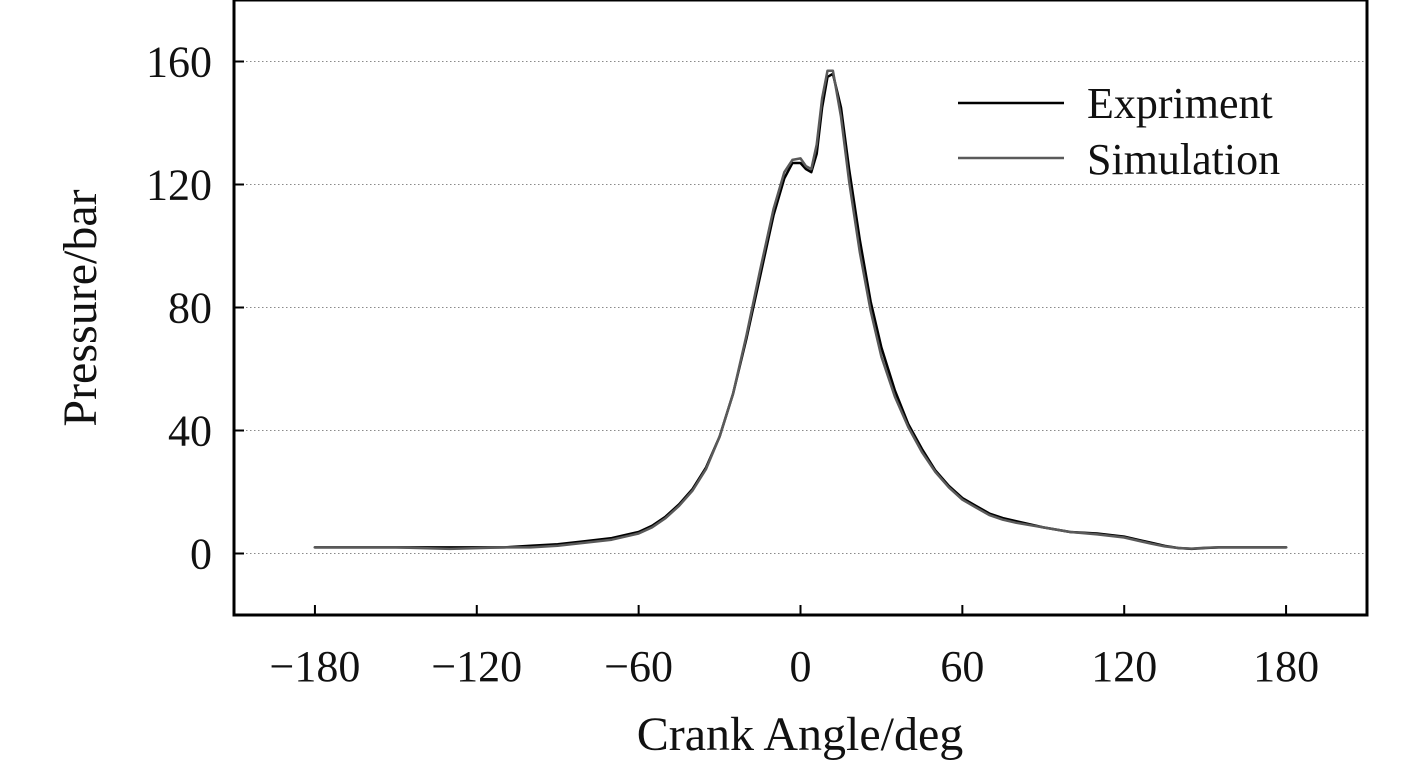 This screenshot has width=1417, height=768. I want to click on x-tick-label--60: −60, so click(638, 666).